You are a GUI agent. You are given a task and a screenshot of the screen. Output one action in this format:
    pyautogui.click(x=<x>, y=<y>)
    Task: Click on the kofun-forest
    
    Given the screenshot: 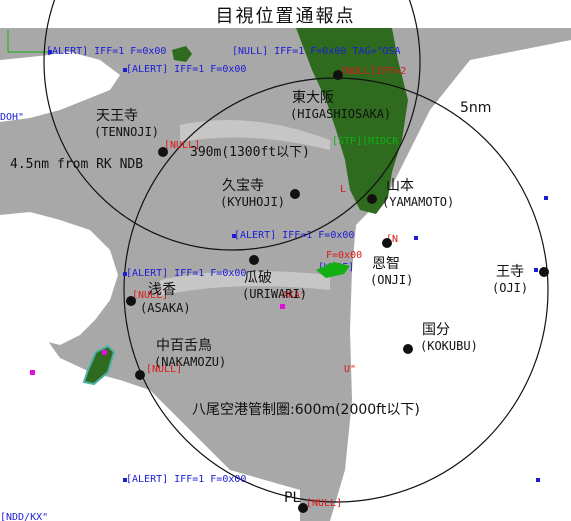 What is the action you would take?
    pyautogui.click(x=99, y=365)
    